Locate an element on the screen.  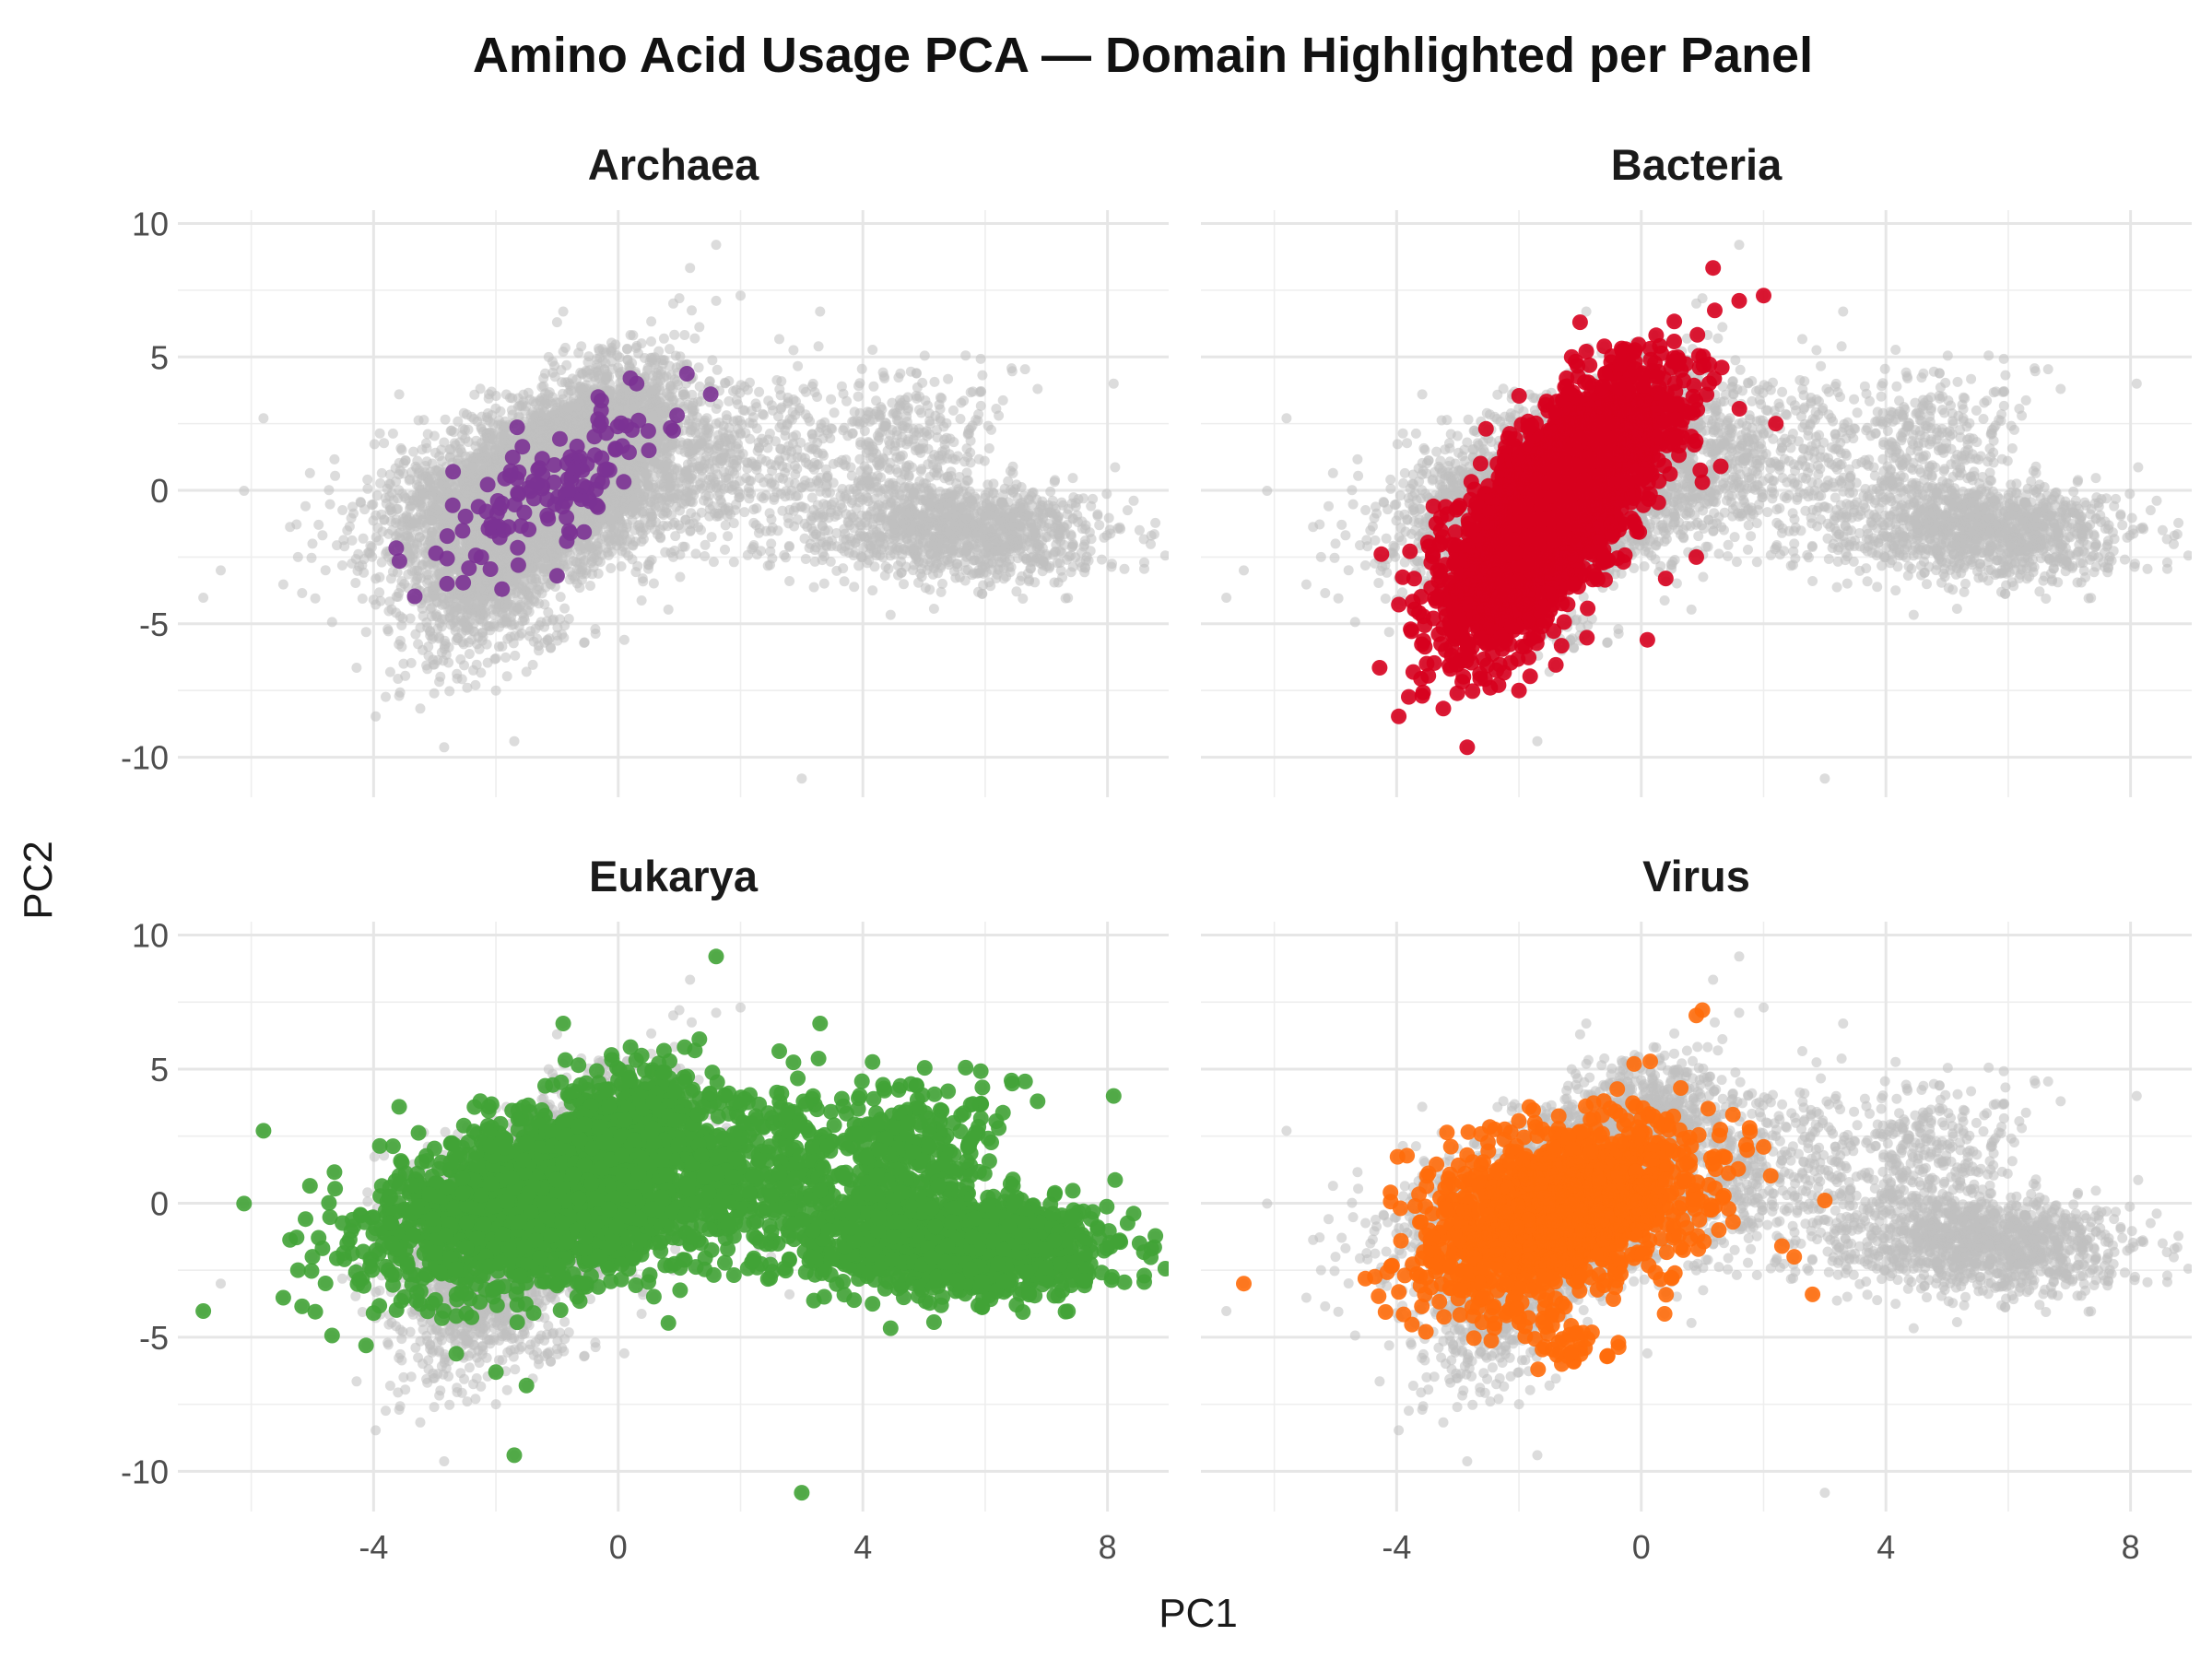
points-archaea is located at coordinates (683, 512).